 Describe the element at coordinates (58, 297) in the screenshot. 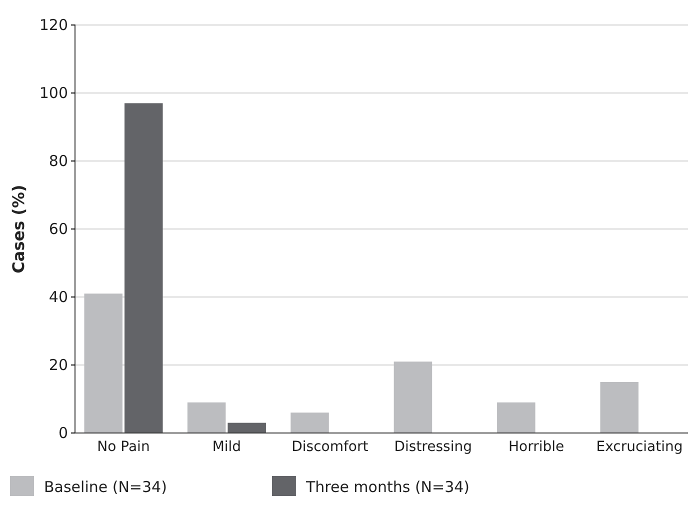

I see `y-tick-label: 40` at that location.